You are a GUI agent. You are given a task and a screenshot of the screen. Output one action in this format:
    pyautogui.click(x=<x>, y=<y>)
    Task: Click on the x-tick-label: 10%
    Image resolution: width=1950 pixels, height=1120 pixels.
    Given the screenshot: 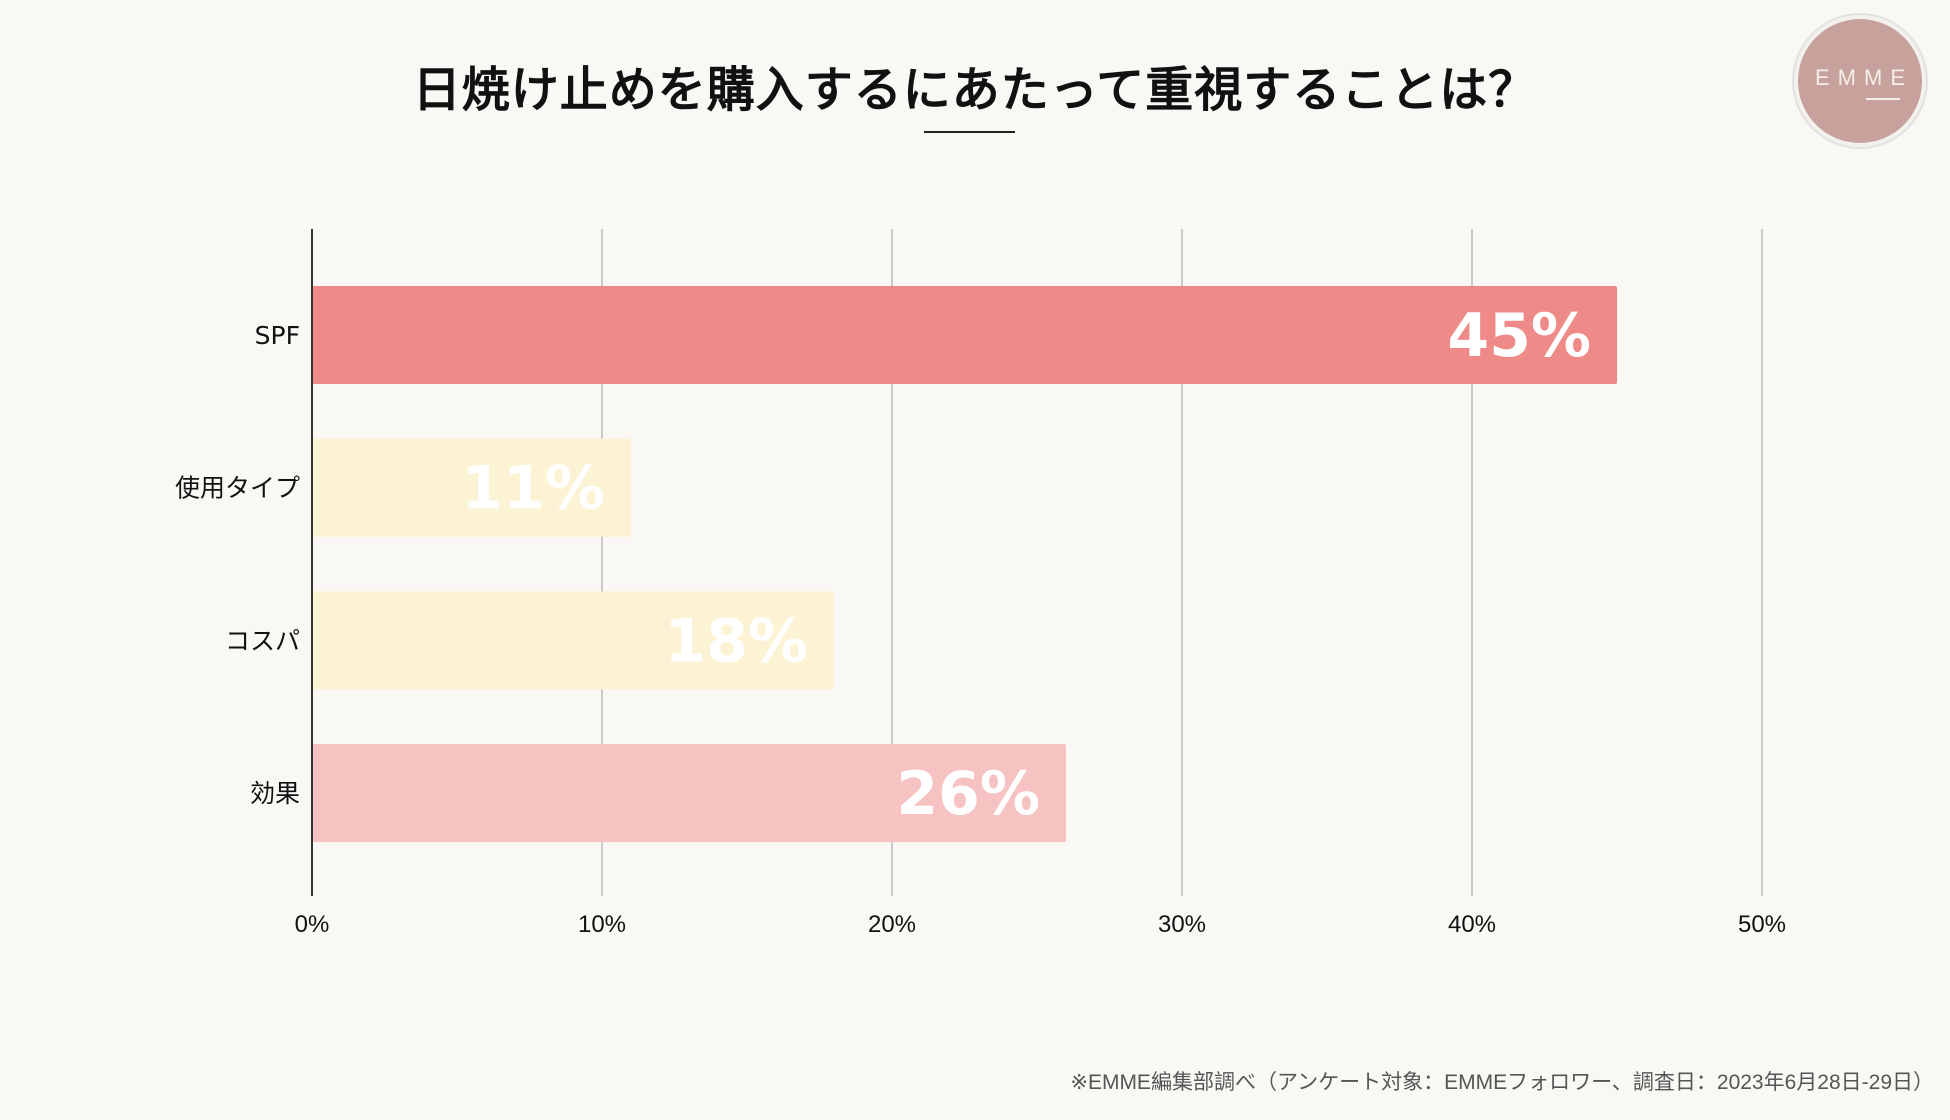 What is the action you would take?
    pyautogui.click(x=602, y=924)
    